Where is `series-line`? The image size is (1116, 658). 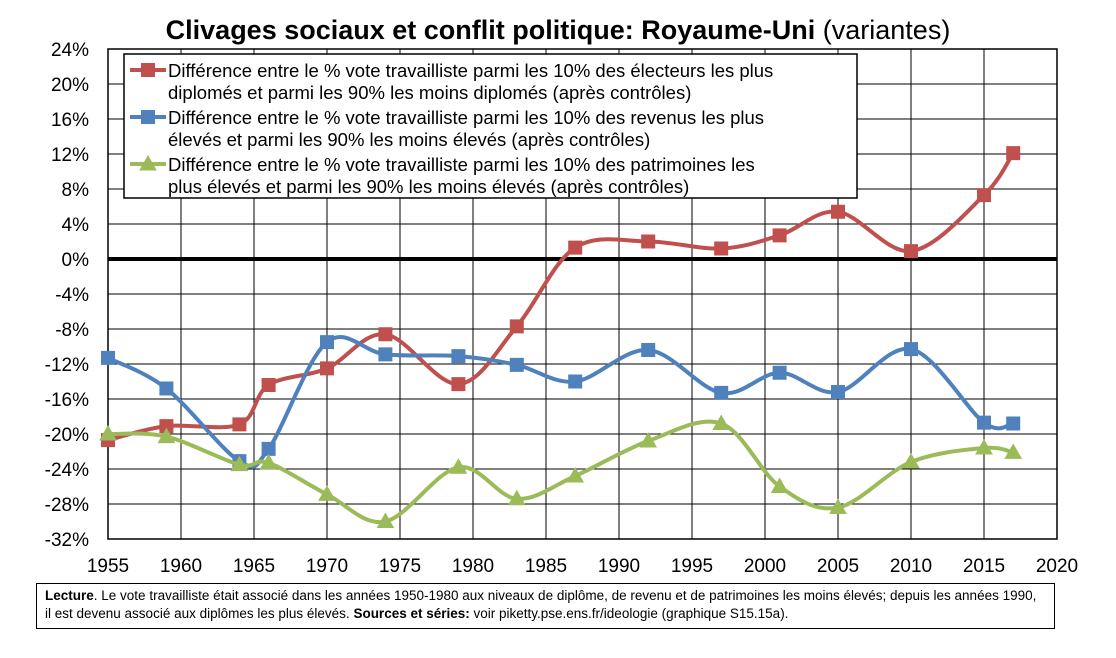 series-line is located at coordinates (560, 472).